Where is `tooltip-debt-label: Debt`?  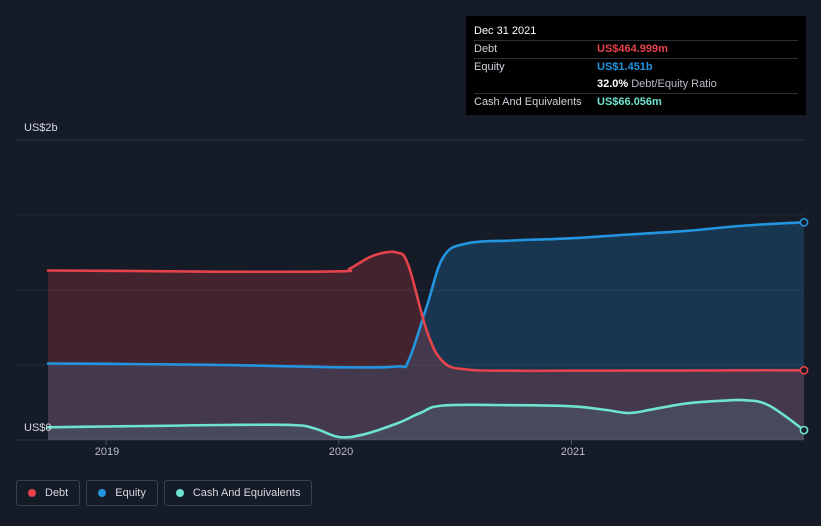 tooltip-debt-label: Debt is located at coordinates (486, 49).